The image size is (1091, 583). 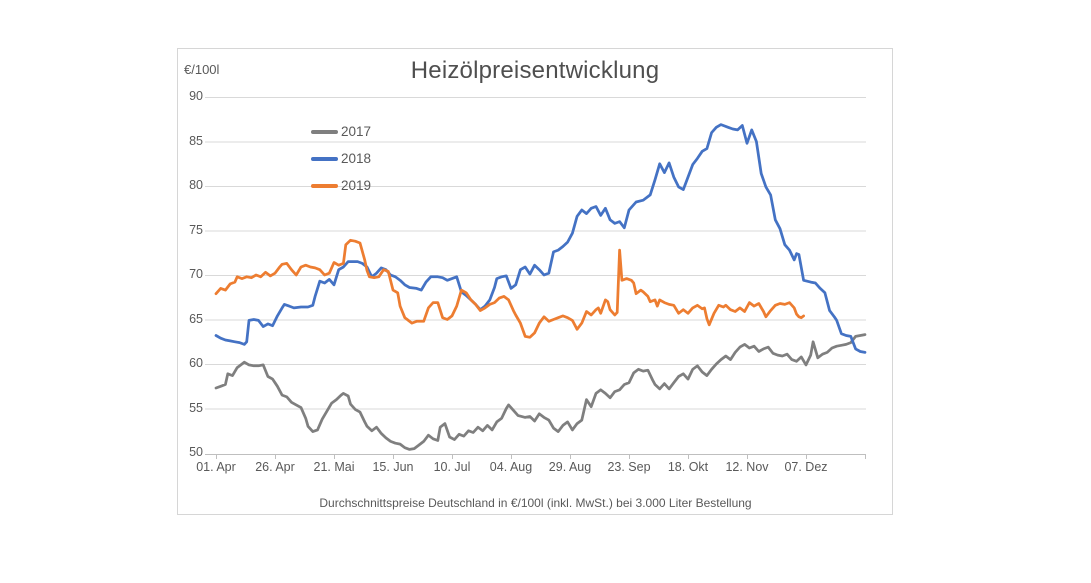 What do you see at coordinates (511, 467) in the screenshot?
I see `x-tick-label: 04. Aug` at bounding box center [511, 467].